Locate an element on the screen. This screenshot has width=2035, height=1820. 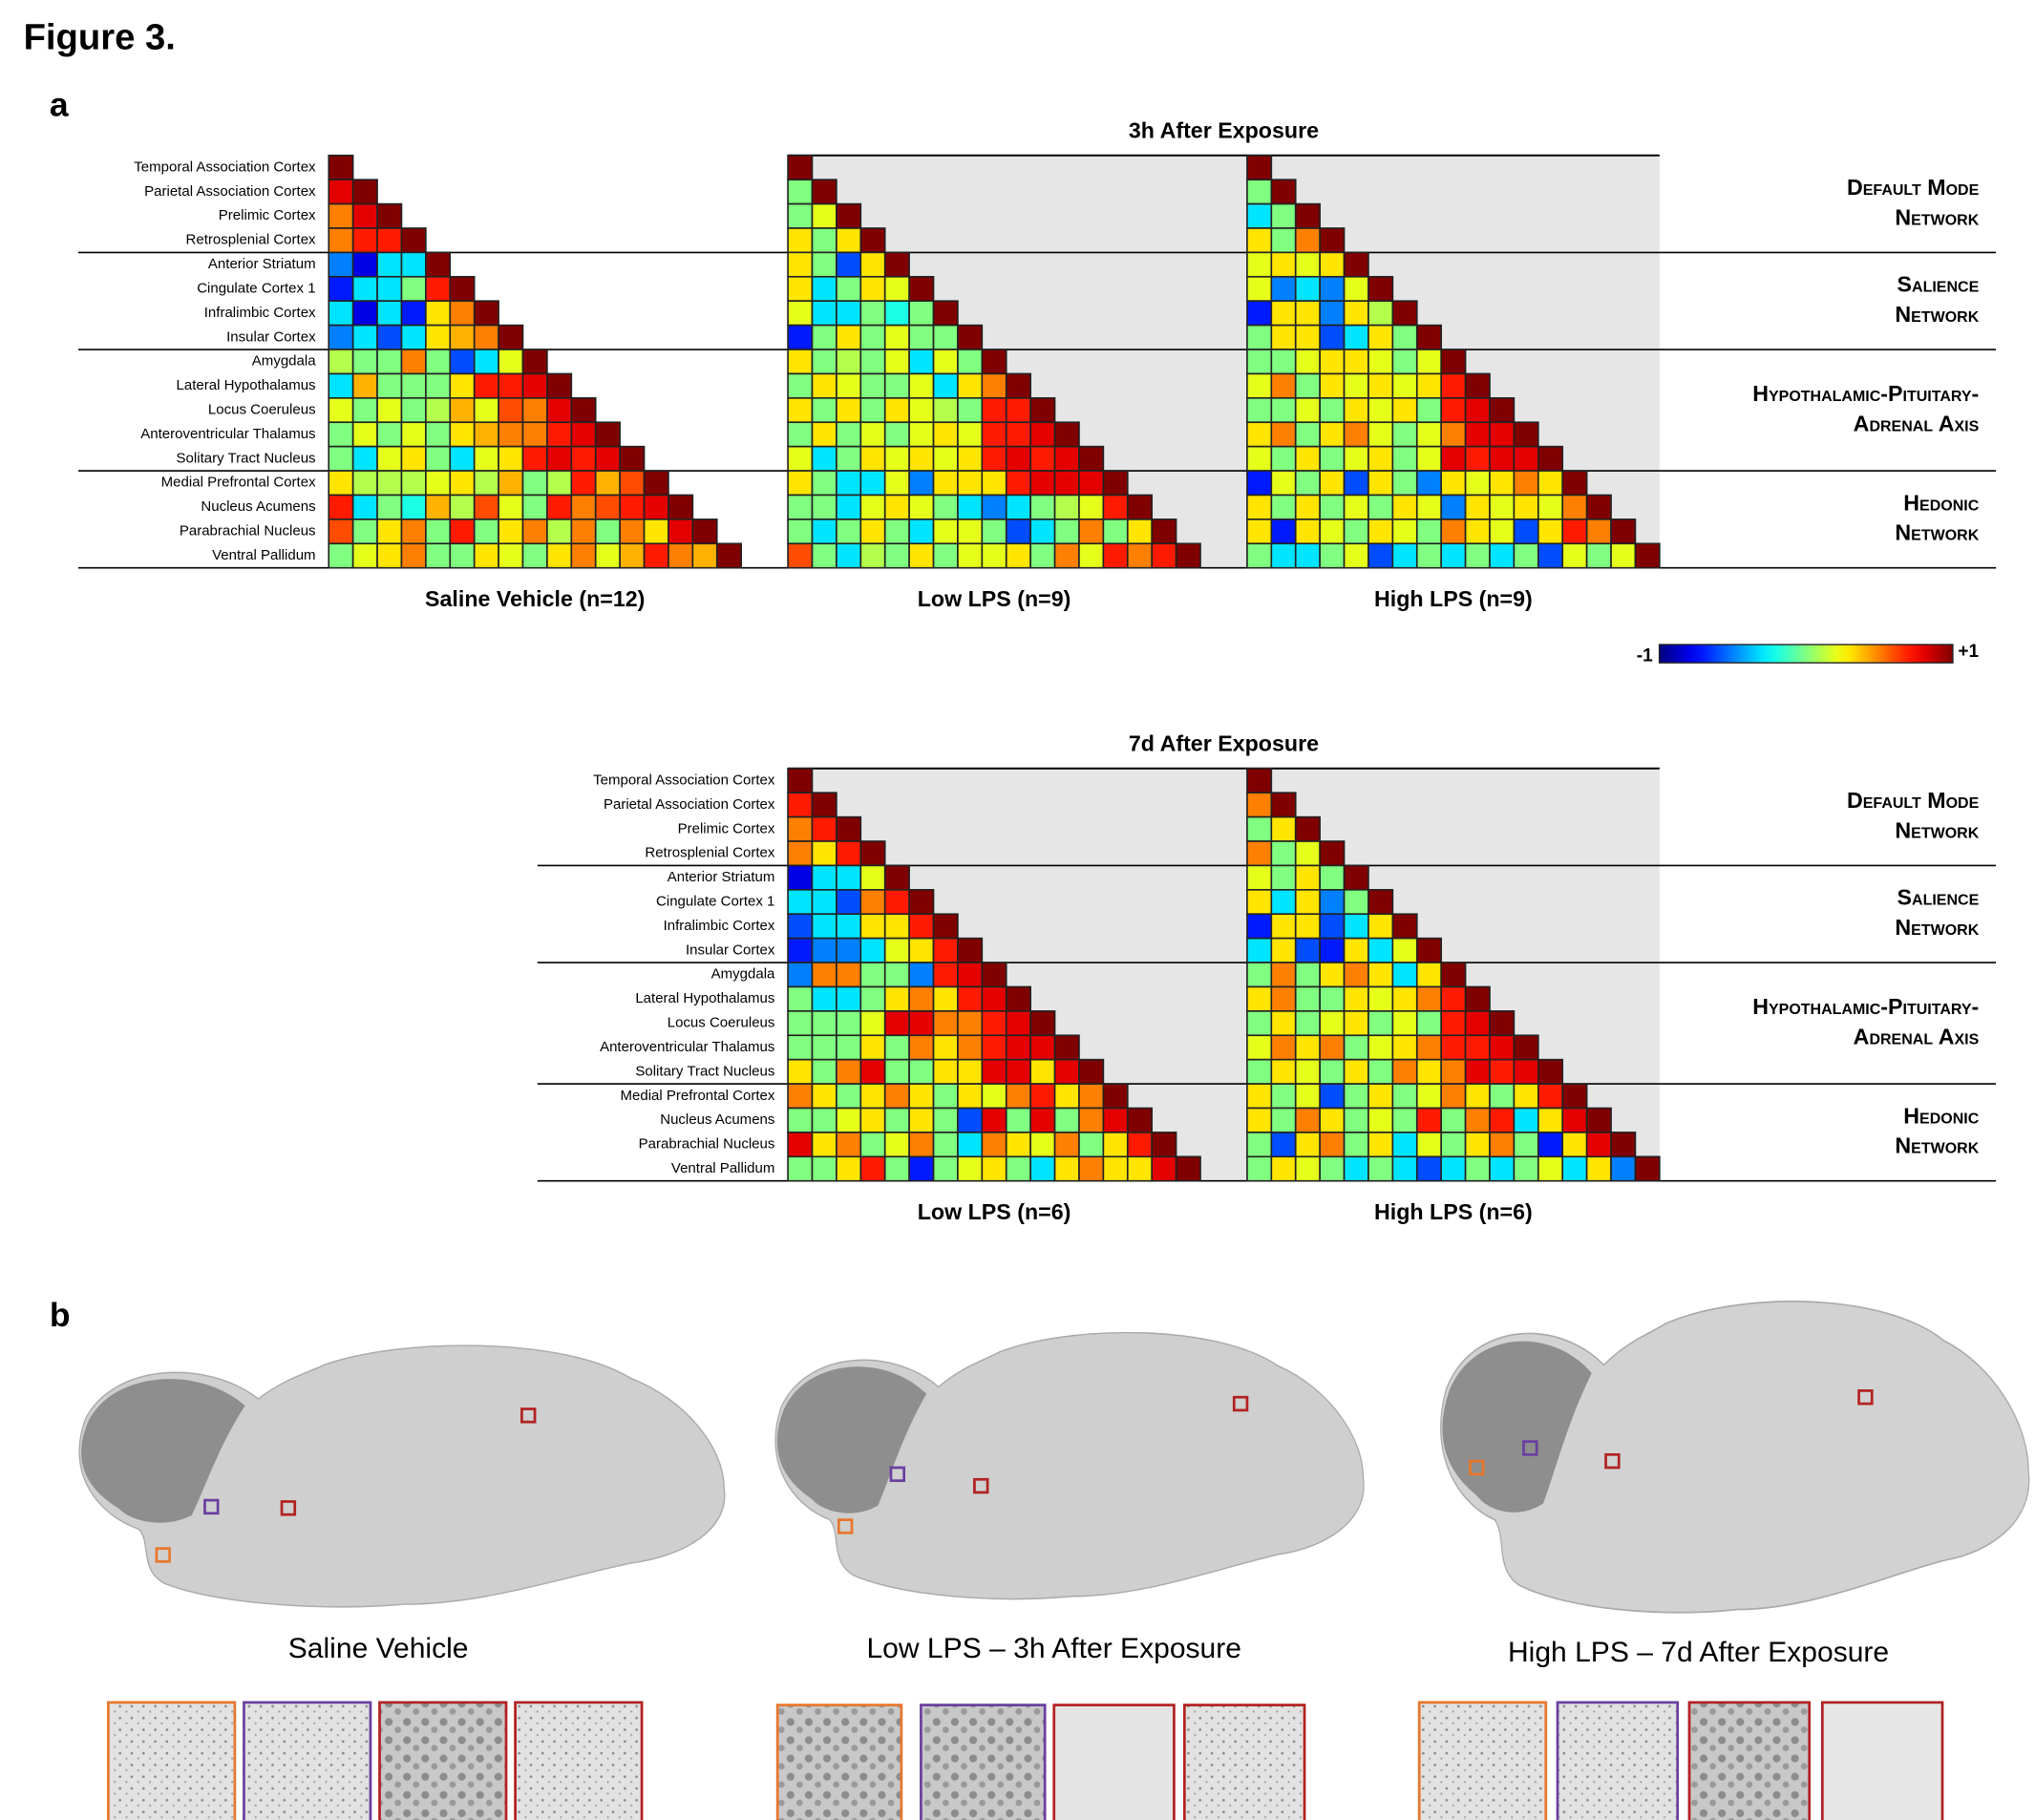
region-label: Parabrachial Nucleus is located at coordinates (248, 531).